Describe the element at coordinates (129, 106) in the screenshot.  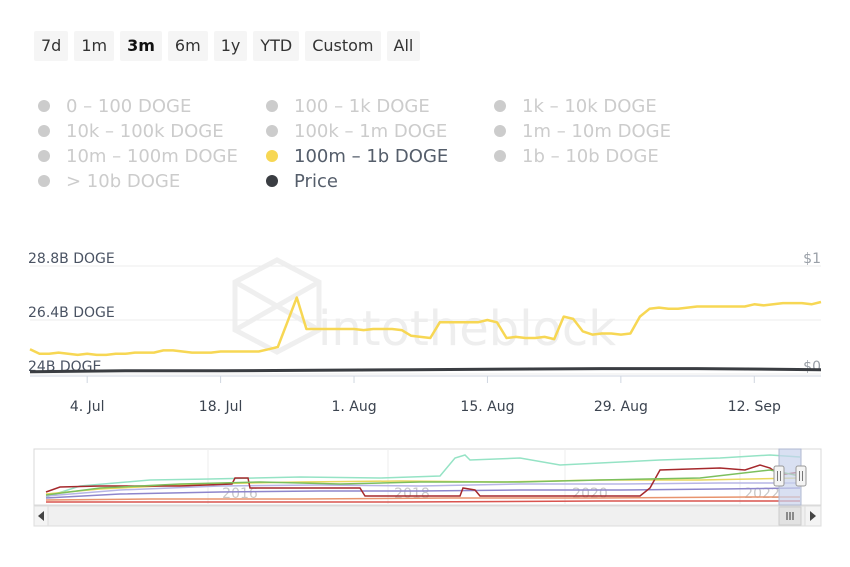
I see `legend-label: 0 – 100 DOGE` at that location.